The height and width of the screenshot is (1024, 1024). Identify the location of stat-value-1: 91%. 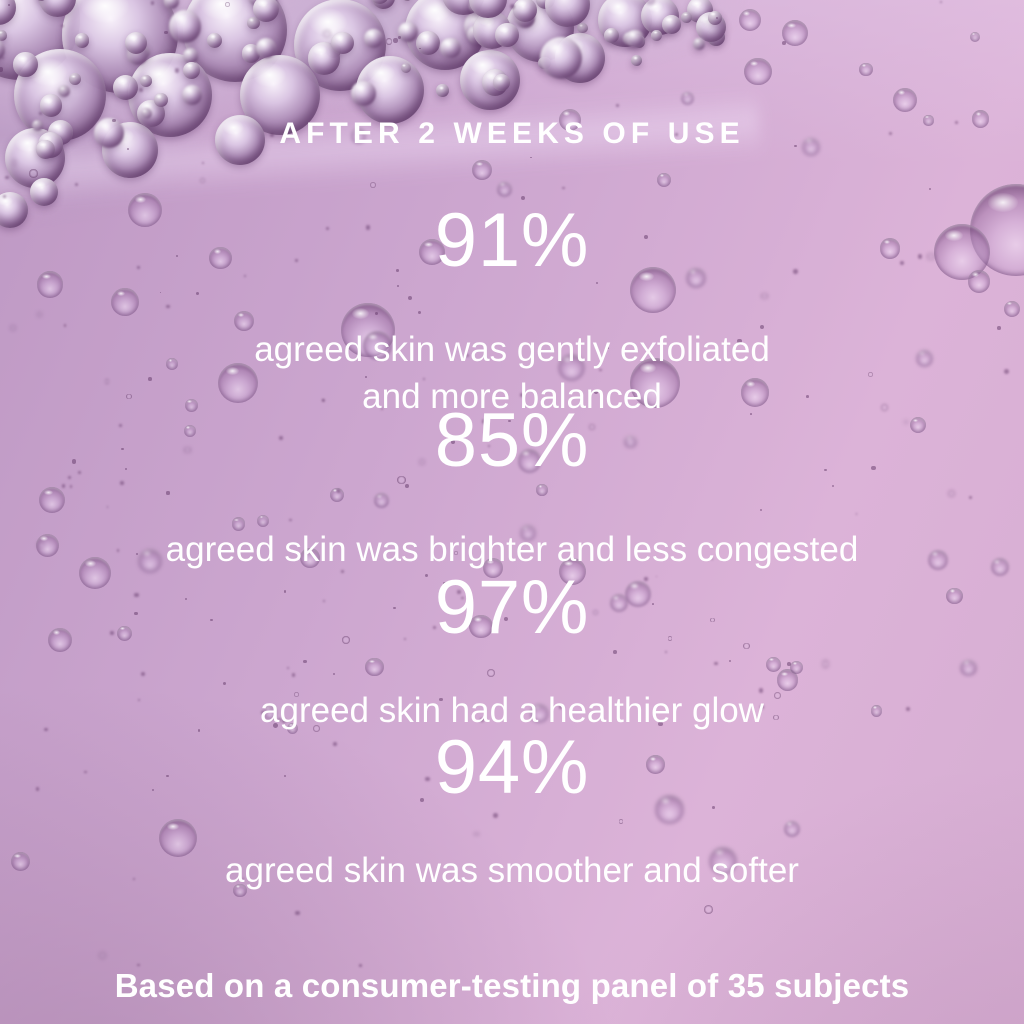
(512, 240).